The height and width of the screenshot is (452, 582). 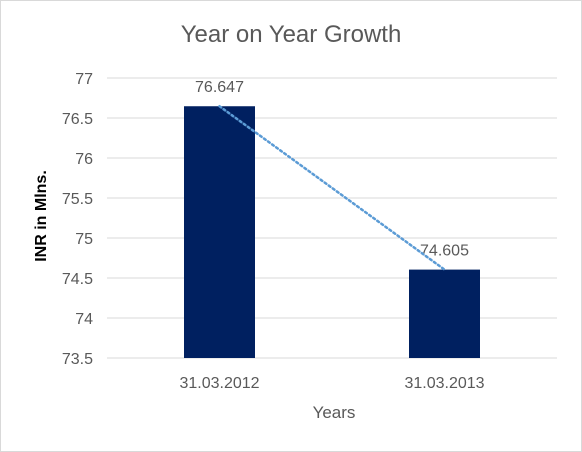 I want to click on x-tick-label: 31.03.2013, so click(x=444, y=383).